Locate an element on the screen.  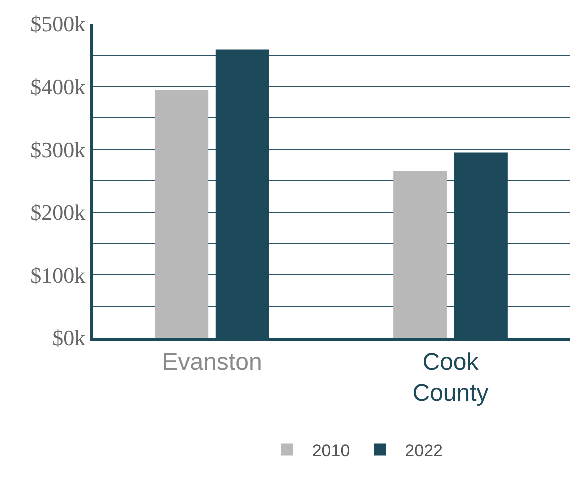
legend-label: 2022 is located at coordinates (424, 450).